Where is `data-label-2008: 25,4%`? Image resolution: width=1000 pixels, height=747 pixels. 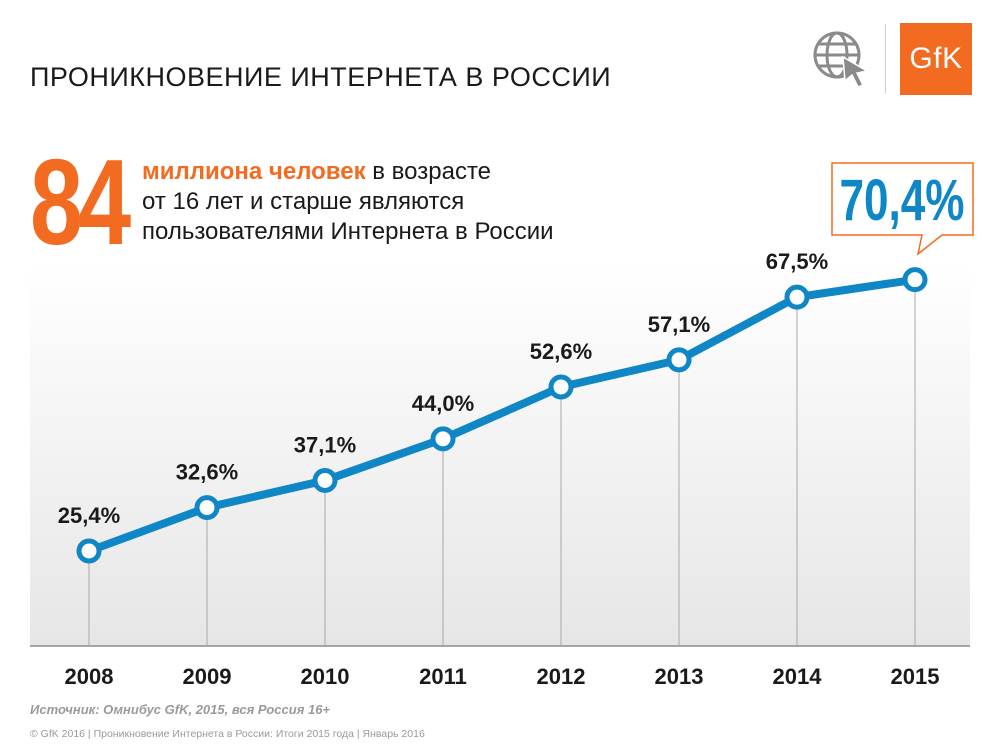 data-label-2008: 25,4% is located at coordinates (89, 515).